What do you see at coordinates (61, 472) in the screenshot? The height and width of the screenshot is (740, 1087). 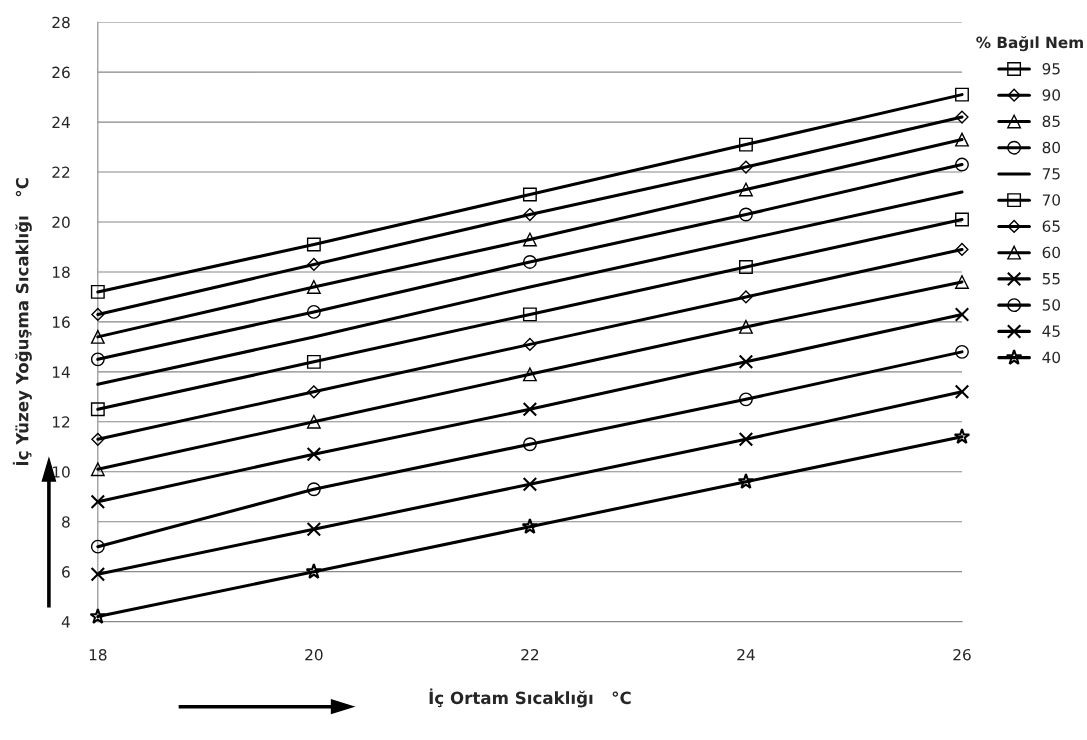 I see `y-tick-label: 10` at bounding box center [61, 472].